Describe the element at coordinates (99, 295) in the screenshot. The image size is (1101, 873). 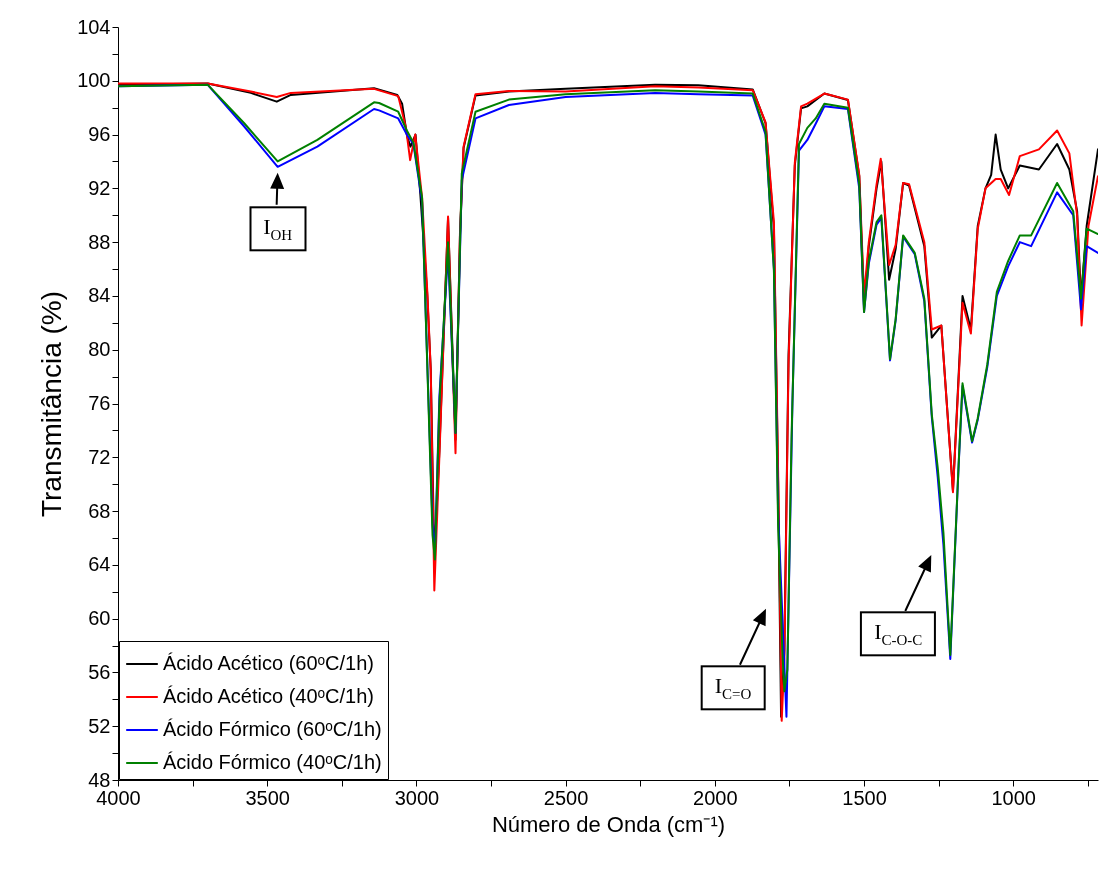
I see `y-tick-label: 84` at that location.